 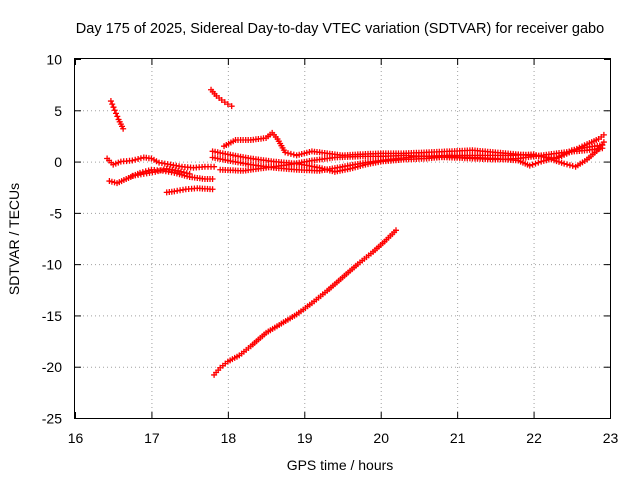 What do you see at coordinates (458, 438) in the screenshot?
I see `x-tick-label: 21` at bounding box center [458, 438].